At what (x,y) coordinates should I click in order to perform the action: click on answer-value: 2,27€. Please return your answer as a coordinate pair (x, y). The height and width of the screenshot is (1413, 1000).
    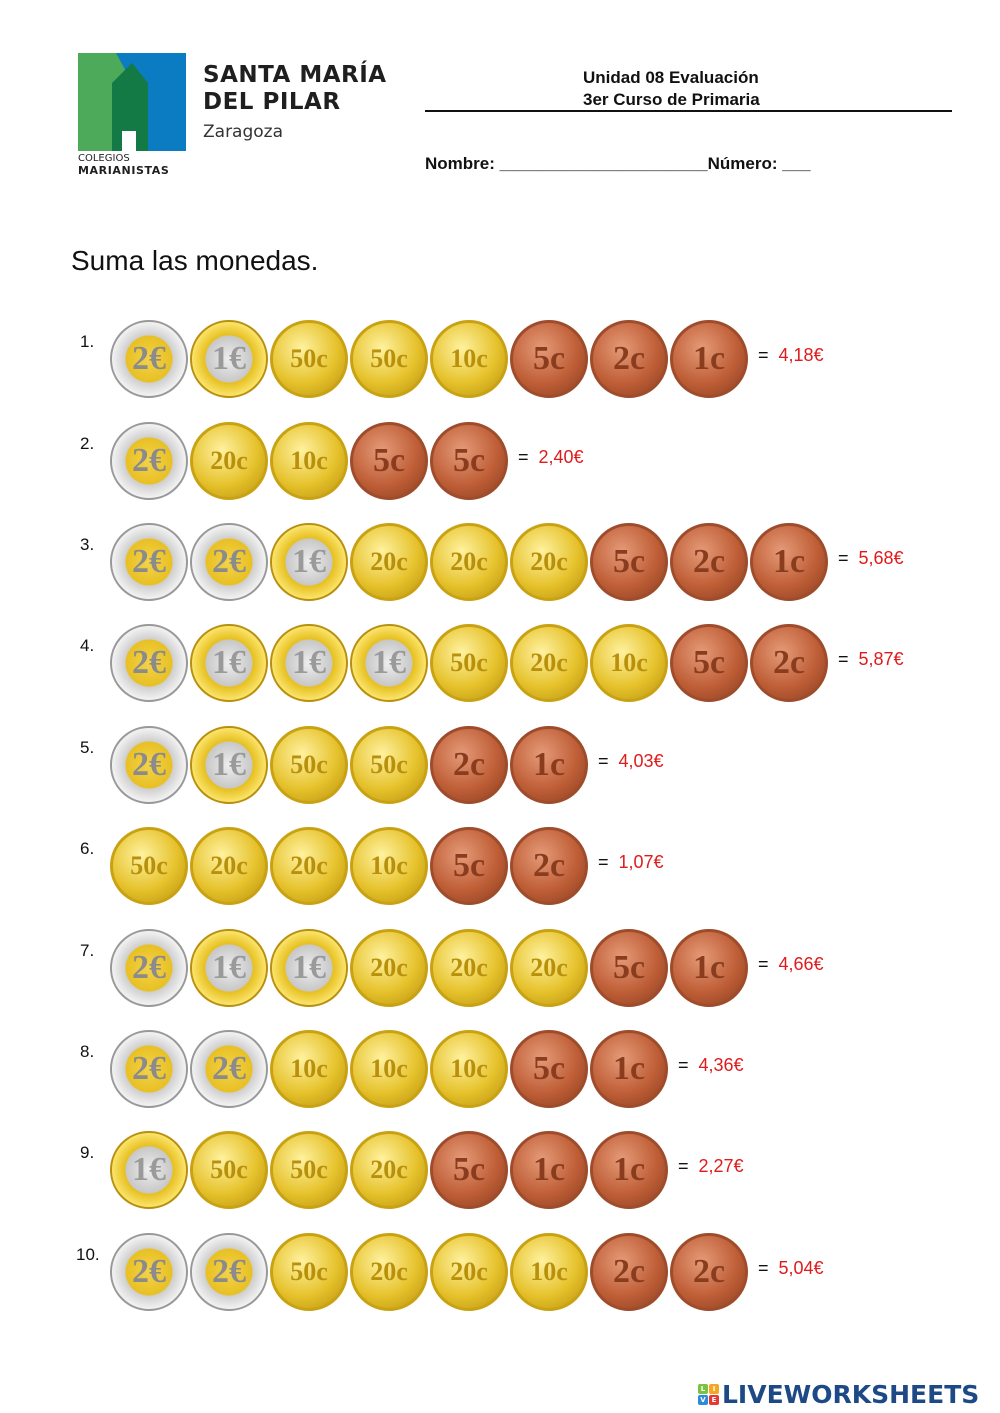
    Looking at the image, I should click on (721, 1166).